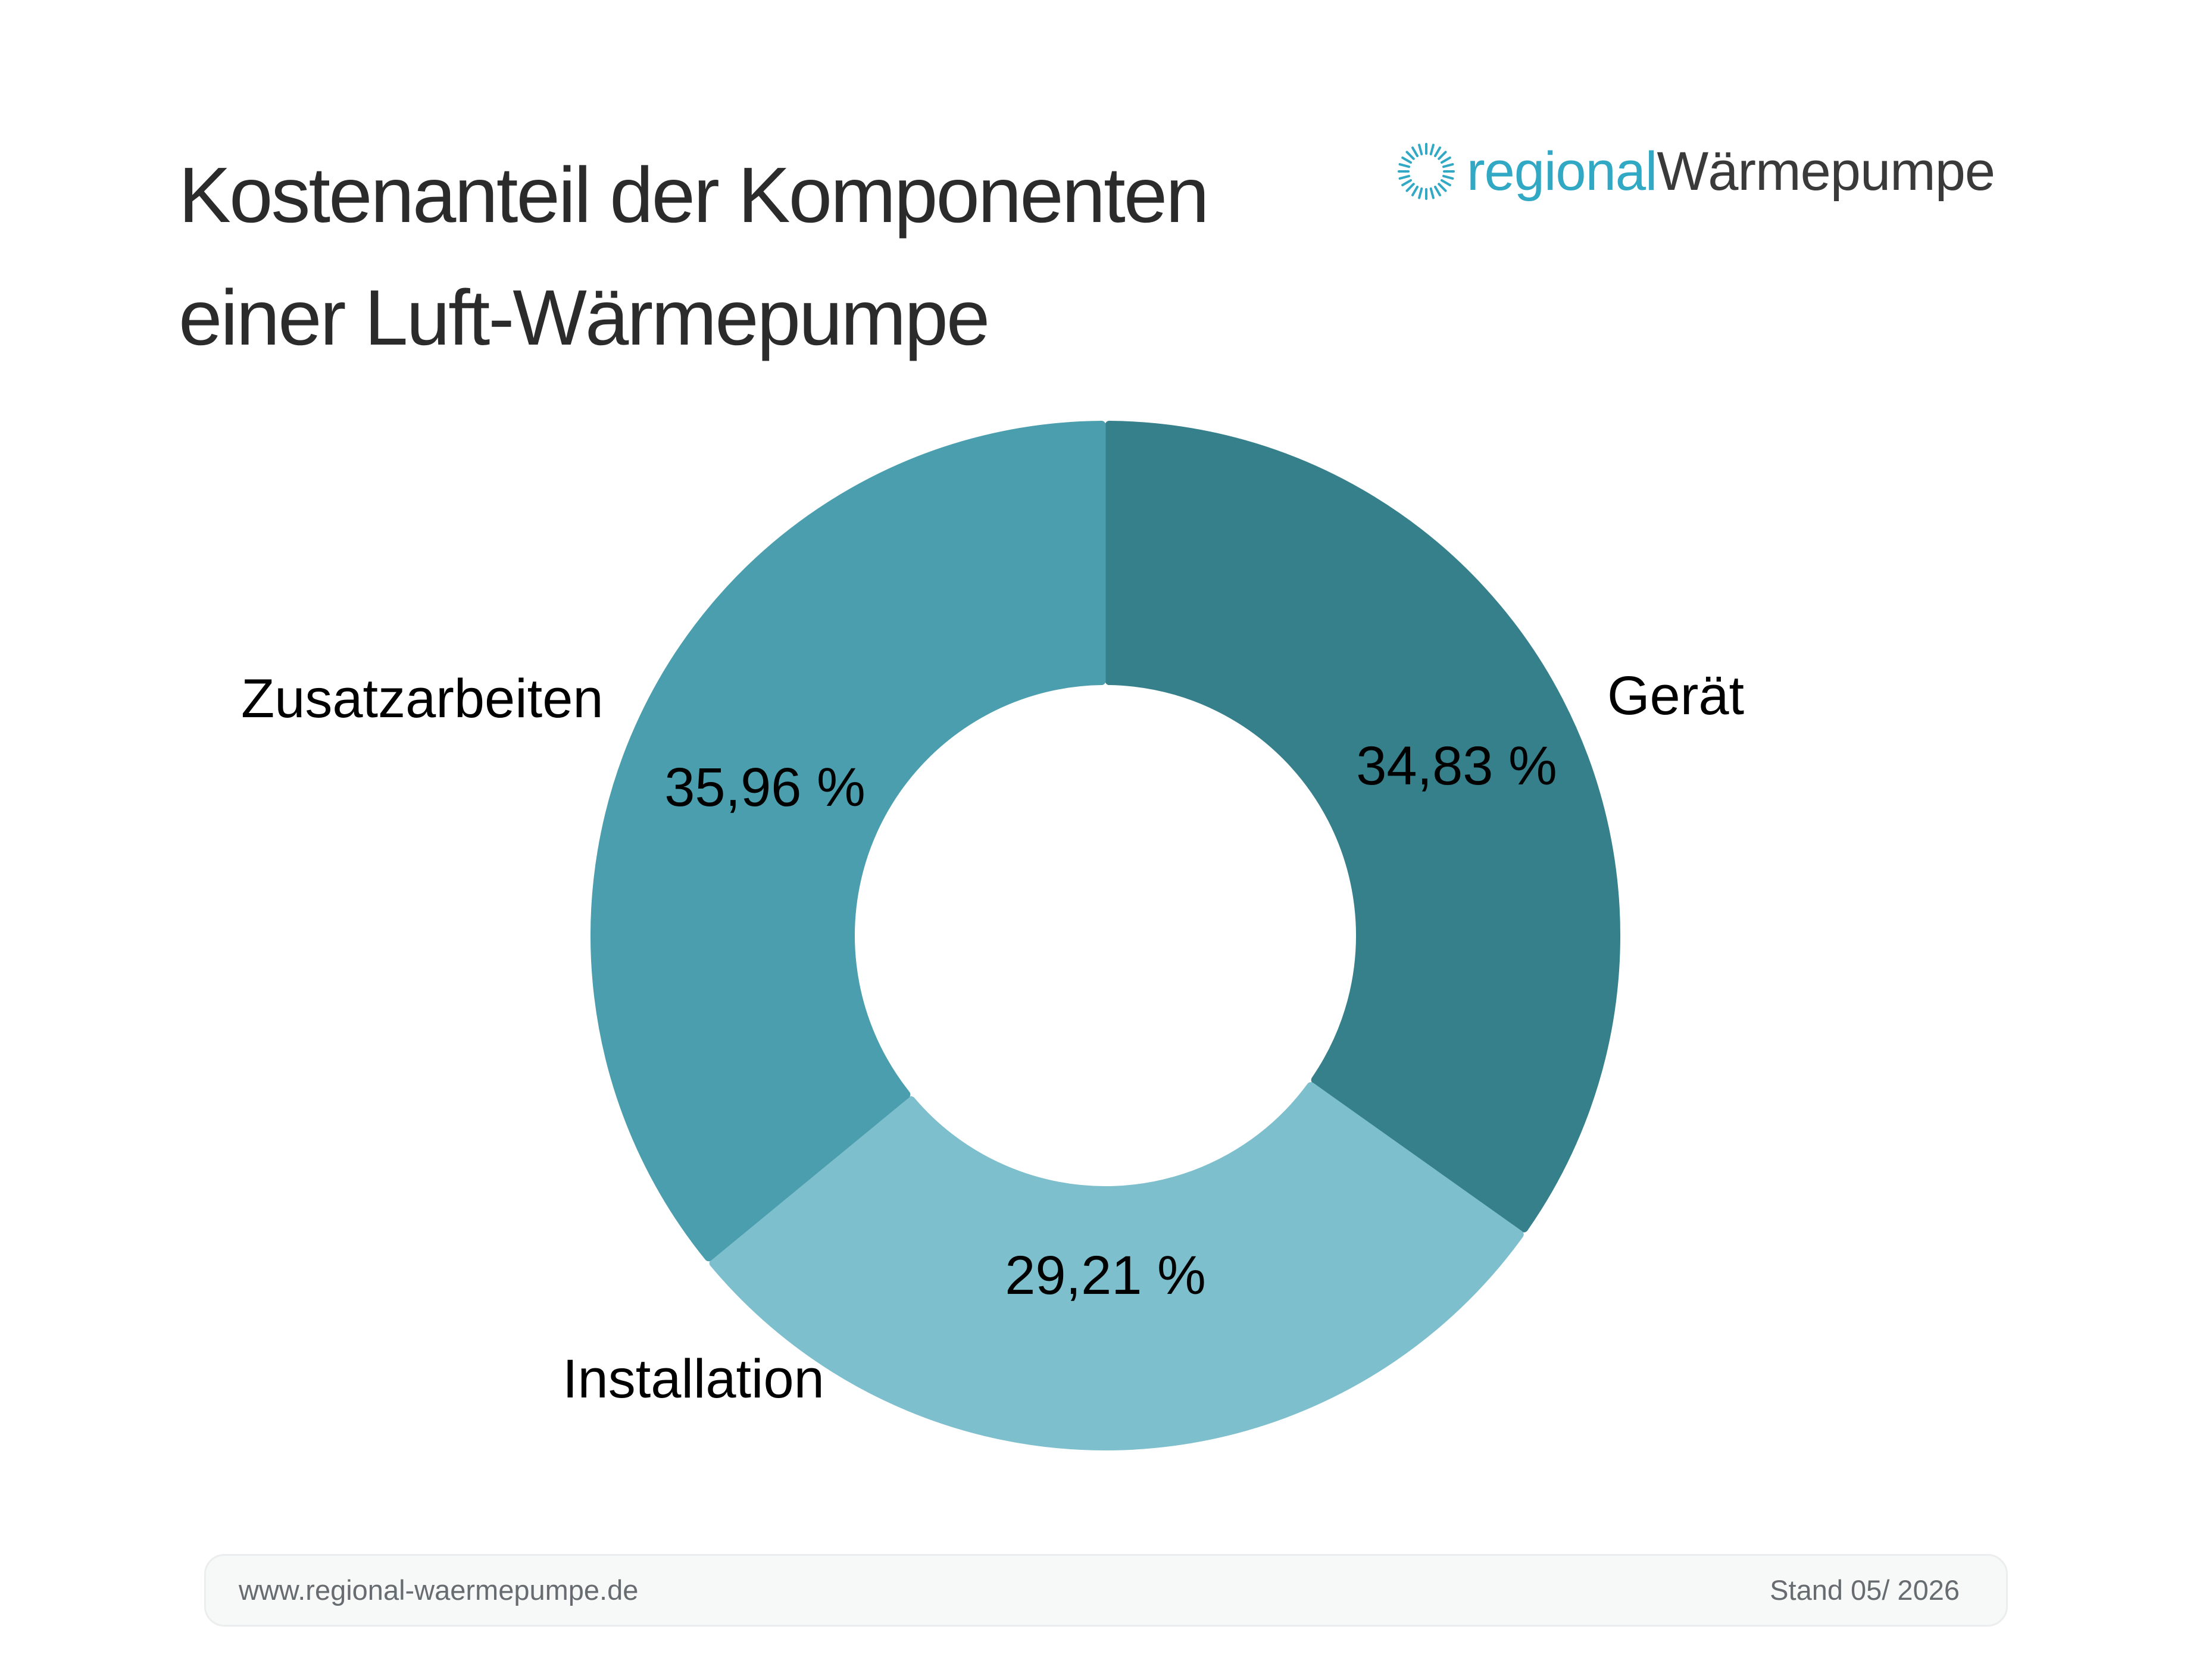 Image resolution: width=2212 pixels, height=1676 pixels. I want to click on brand-logo-part-1: regional, so click(1562, 171).